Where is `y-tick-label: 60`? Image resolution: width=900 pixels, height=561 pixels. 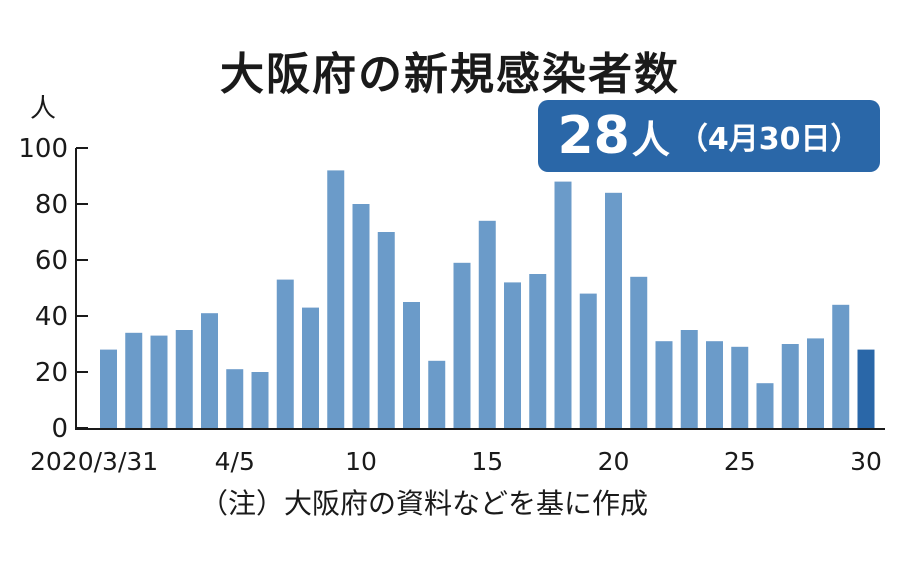 y-tick-label: 60 is located at coordinates (51, 261).